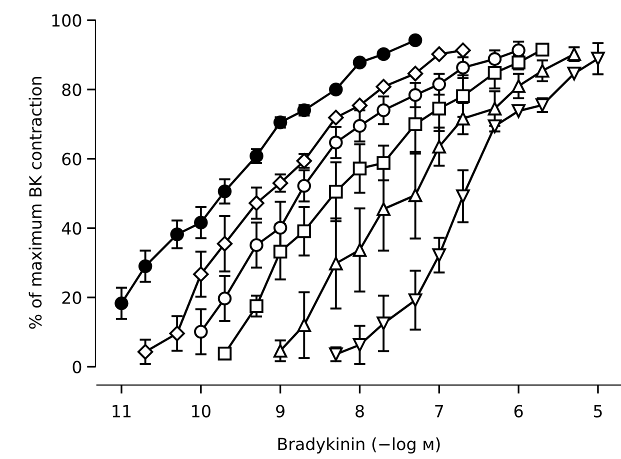 Image resolution: width=621 pixels, height=459 pixels. What do you see at coordinates (67, 20) in the screenshot?
I see `y-tick-label: 100` at bounding box center [67, 20].